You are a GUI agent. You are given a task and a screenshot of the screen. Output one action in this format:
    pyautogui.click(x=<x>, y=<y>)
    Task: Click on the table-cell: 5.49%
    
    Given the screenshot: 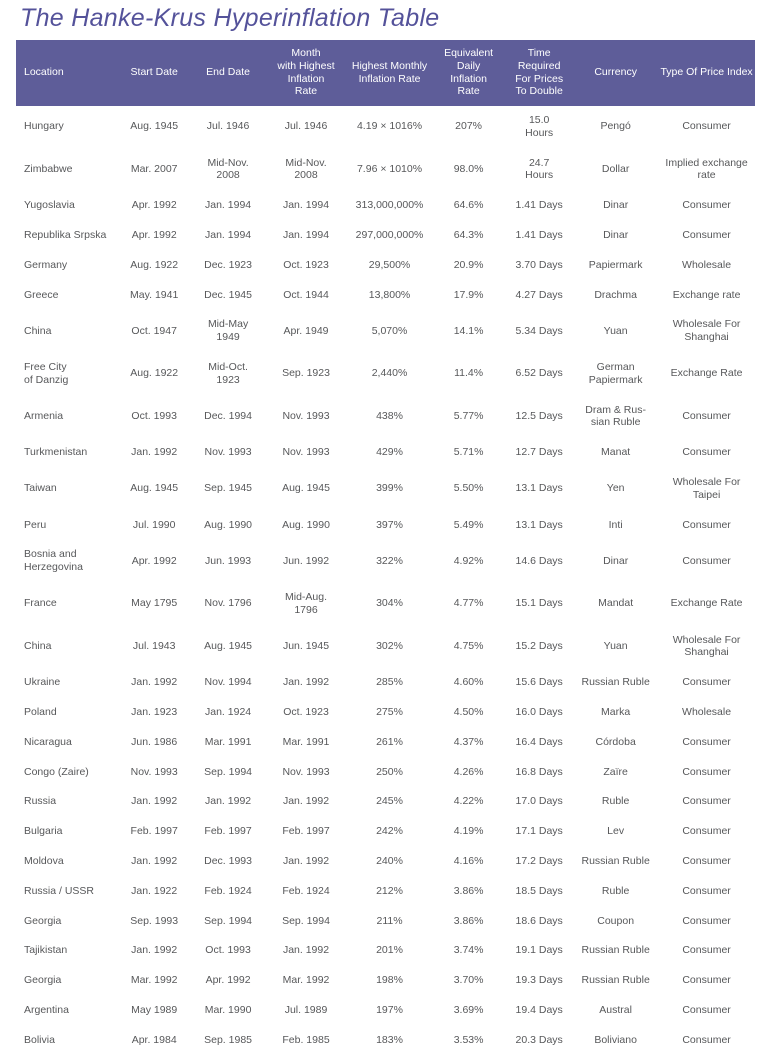 What is the action you would take?
    pyautogui.click(x=468, y=524)
    